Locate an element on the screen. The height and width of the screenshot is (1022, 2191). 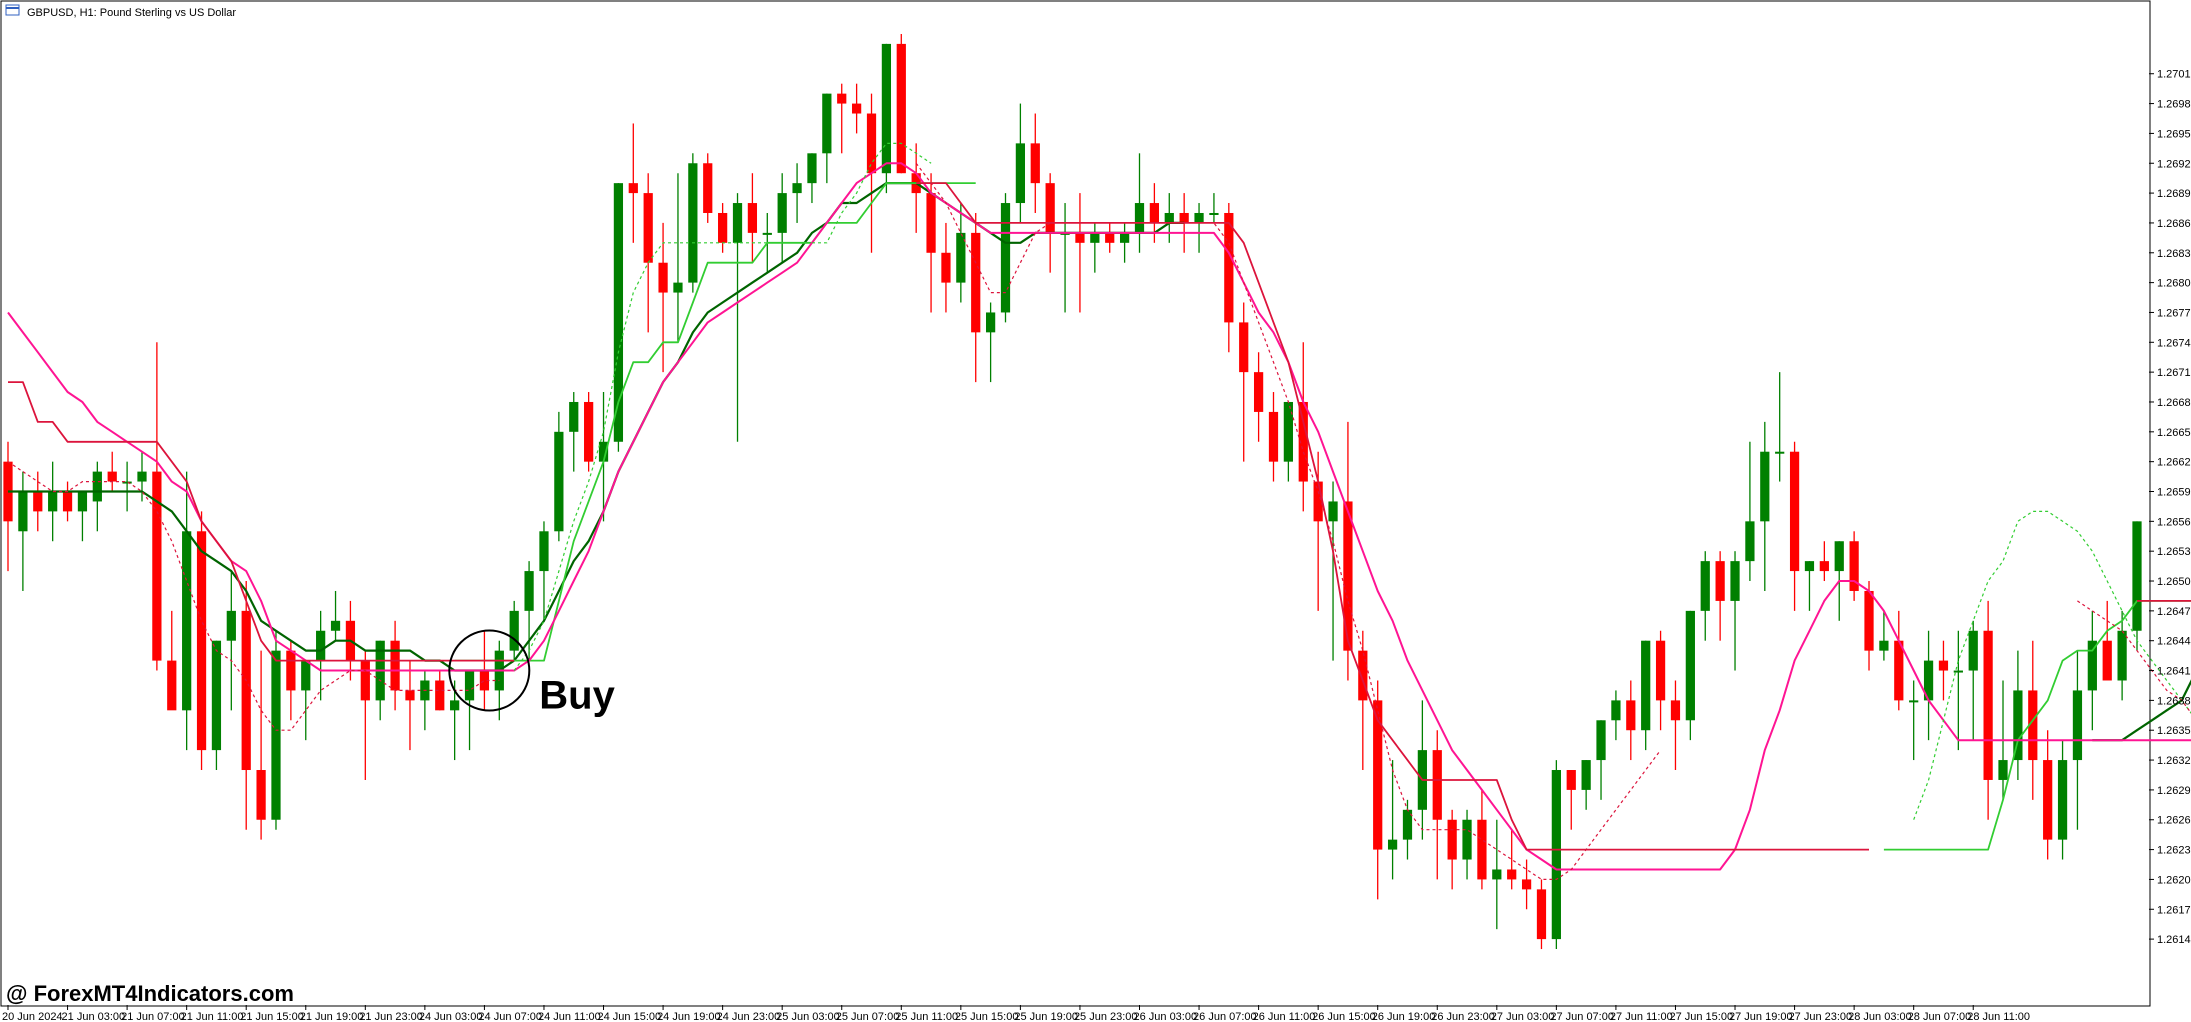
x-tick-label: 26 Jun 07:00 is located at coordinates (1225, 1016).